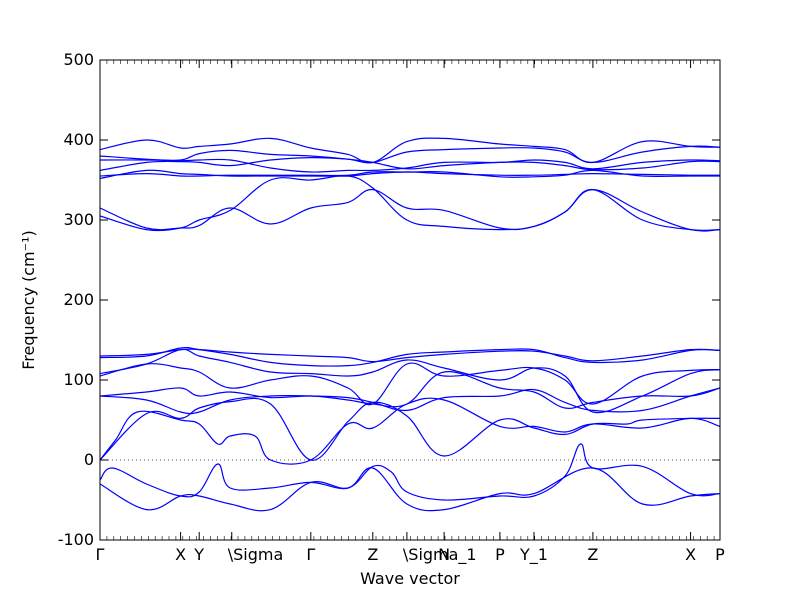  I want to click on x-tick-label: \Sigma, so click(256, 554).